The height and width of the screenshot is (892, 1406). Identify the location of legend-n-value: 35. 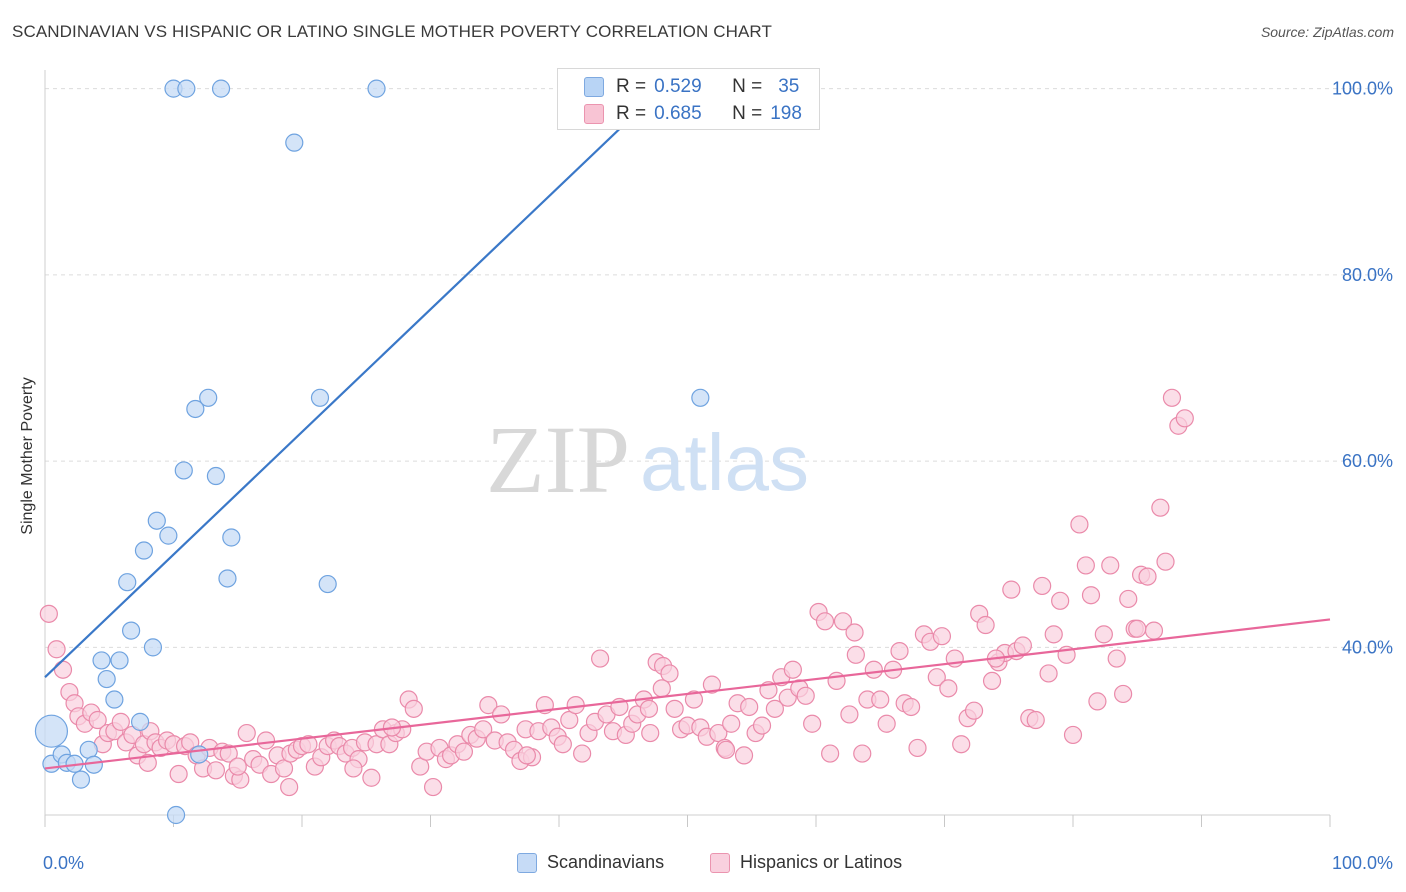
(789, 86).